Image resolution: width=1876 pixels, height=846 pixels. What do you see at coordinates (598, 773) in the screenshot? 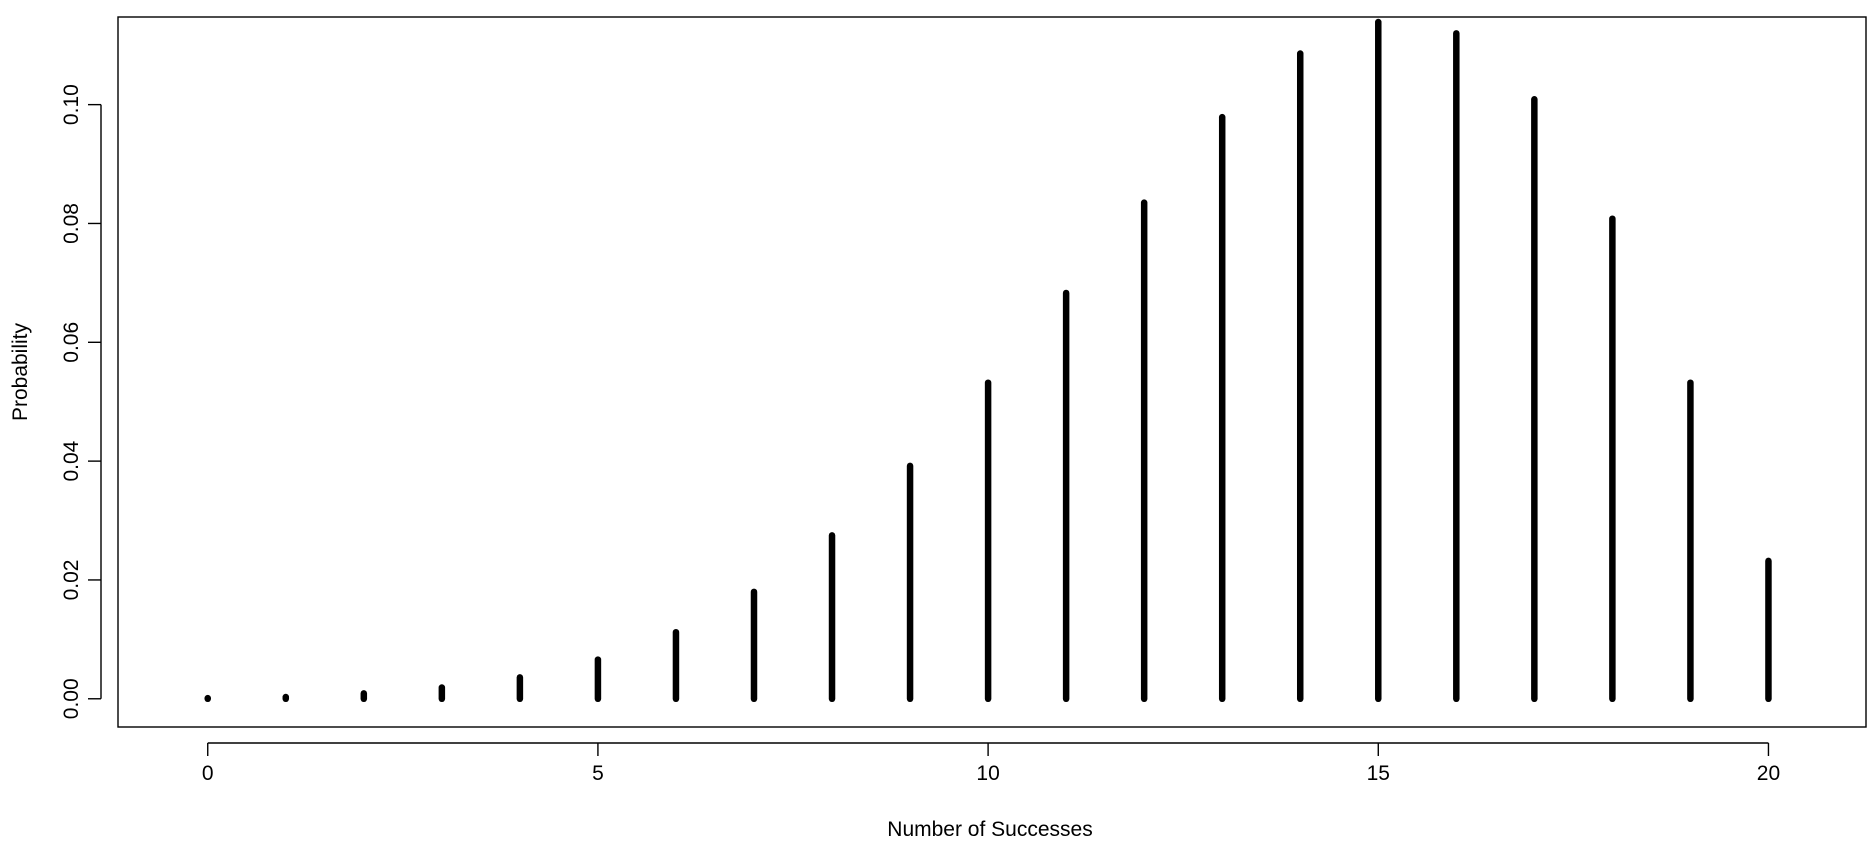
I see `x-tick-label: 5` at bounding box center [598, 773].